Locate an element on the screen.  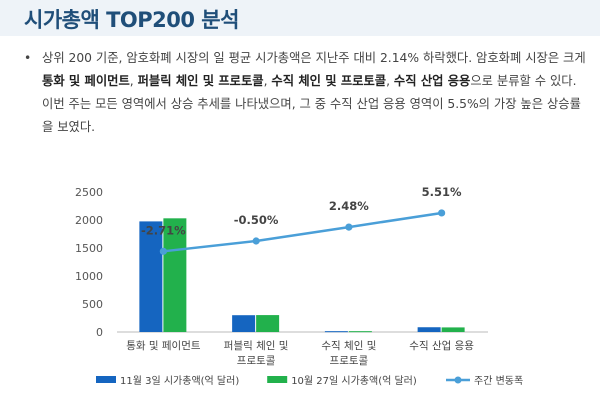
data-label: 5.51% is located at coordinates (442, 192).